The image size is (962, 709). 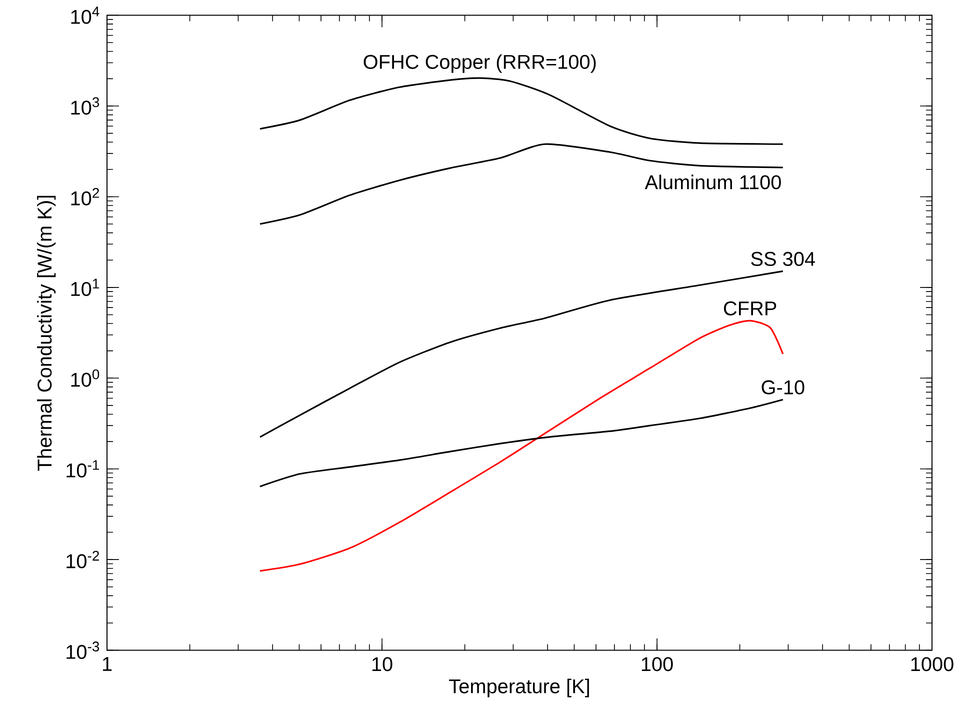 I want to click on y-tick-label: 10$^{1}$, so click(x=85, y=287).